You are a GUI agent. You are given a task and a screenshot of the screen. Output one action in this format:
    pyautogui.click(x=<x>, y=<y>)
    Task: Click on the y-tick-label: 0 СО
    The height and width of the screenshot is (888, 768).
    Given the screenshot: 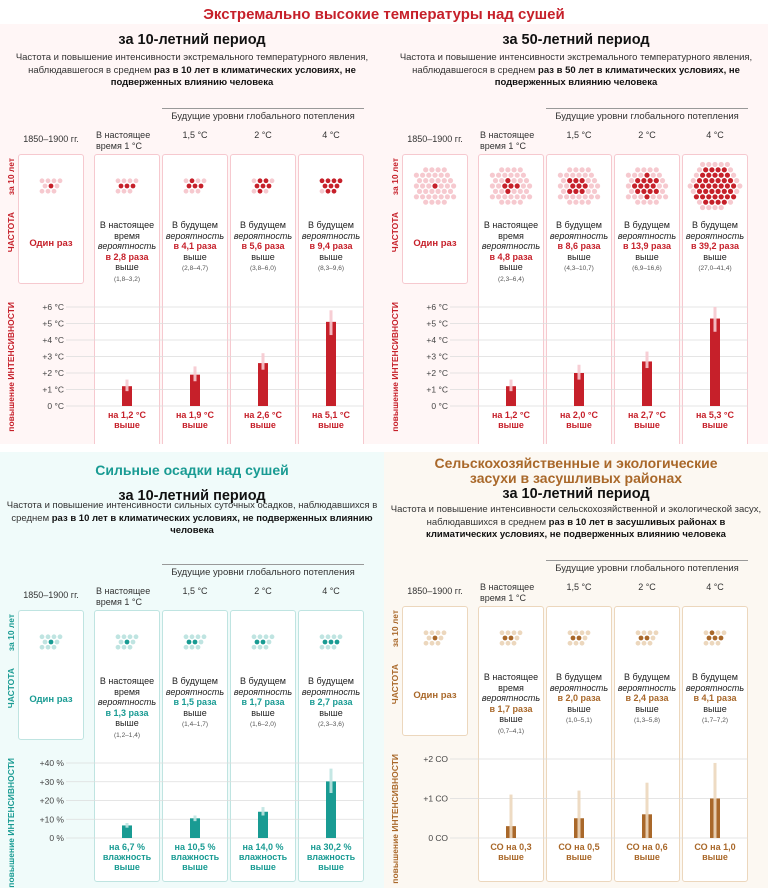 What is the action you would take?
    pyautogui.click(x=438, y=838)
    